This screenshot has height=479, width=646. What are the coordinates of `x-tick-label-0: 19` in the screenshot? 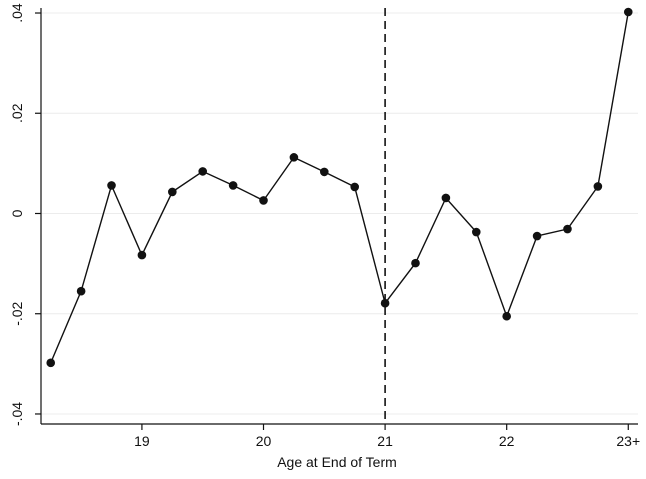 It's located at (142, 441).